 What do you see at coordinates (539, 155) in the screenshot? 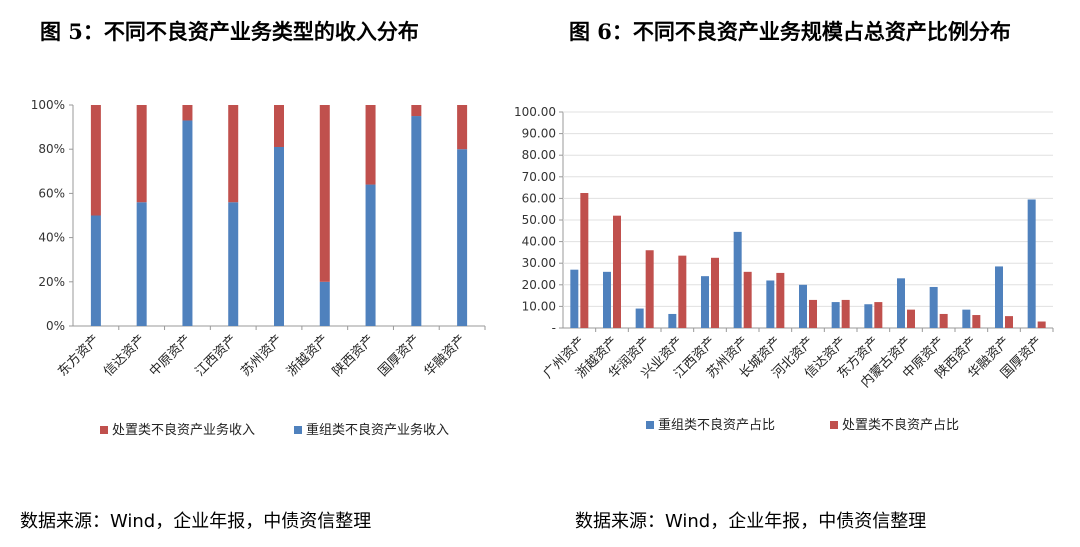
I see `right-y-tick-label: 80.00` at bounding box center [539, 155].